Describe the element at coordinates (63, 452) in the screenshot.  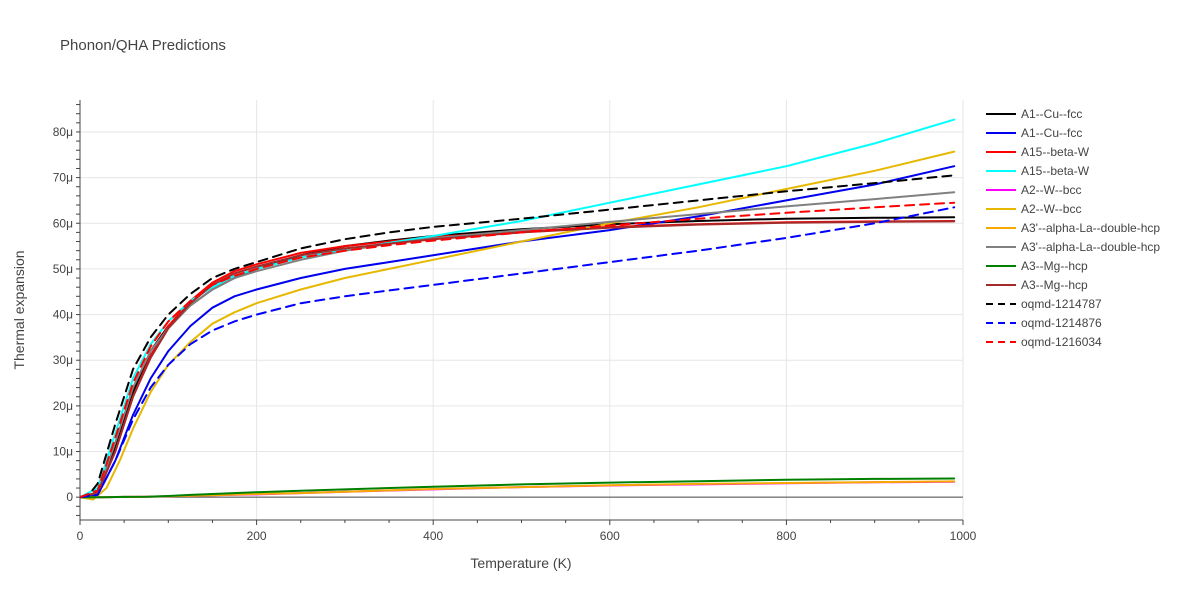
I see `y-tick-label: 10μ` at that location.